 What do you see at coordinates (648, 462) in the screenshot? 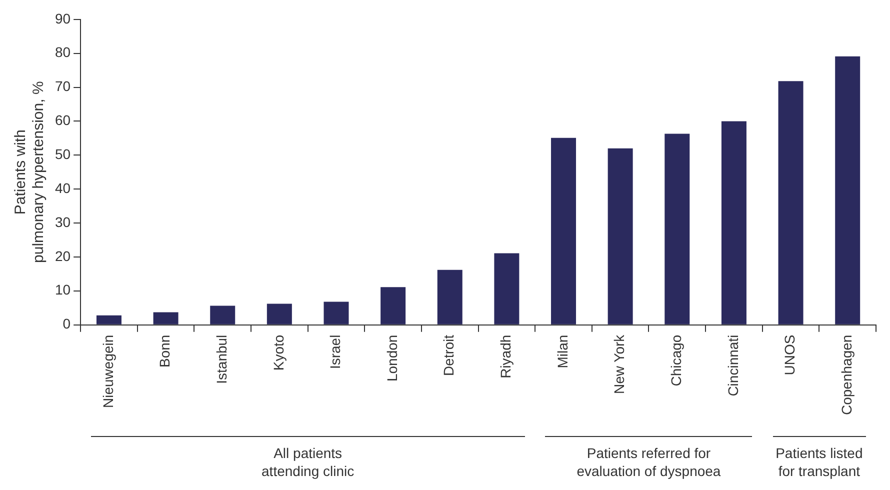
I see `text: Patients referred for evaluation of dyspnoea` at bounding box center [648, 462].